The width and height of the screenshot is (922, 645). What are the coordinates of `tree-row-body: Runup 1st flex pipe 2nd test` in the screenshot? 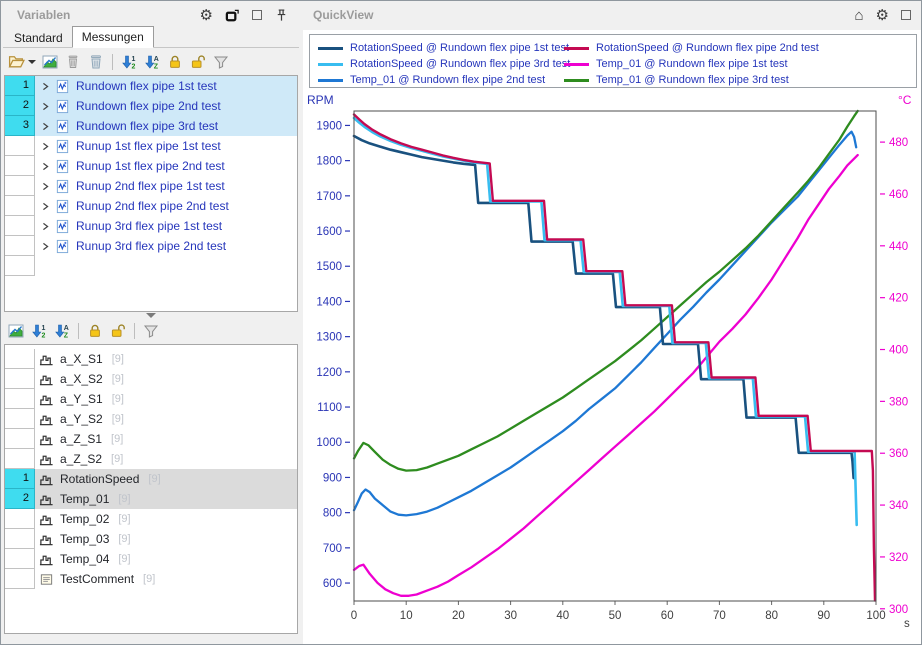 It's located at (166, 166).